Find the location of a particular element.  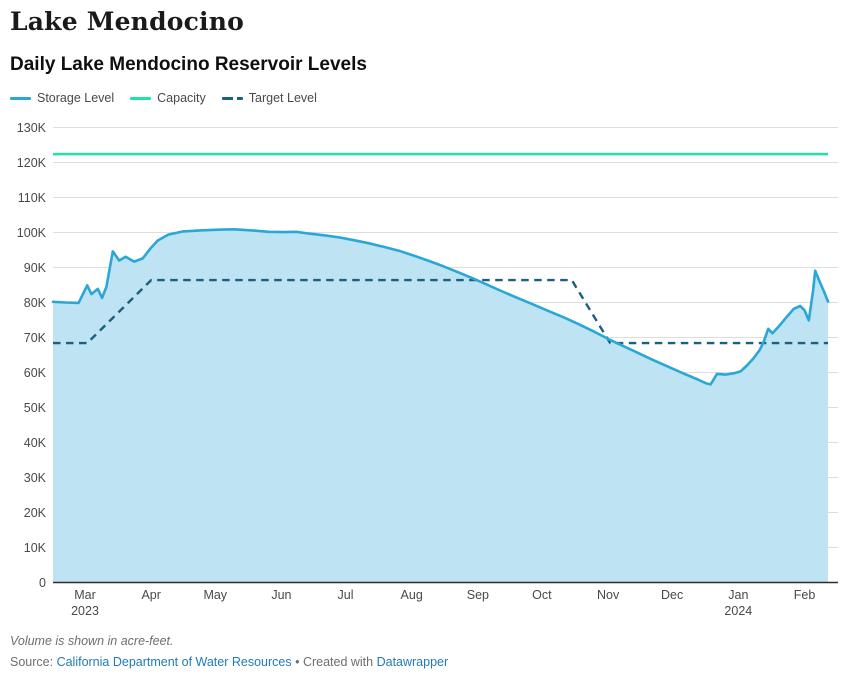

svg-text: 110K is located at coordinates (32, 198).